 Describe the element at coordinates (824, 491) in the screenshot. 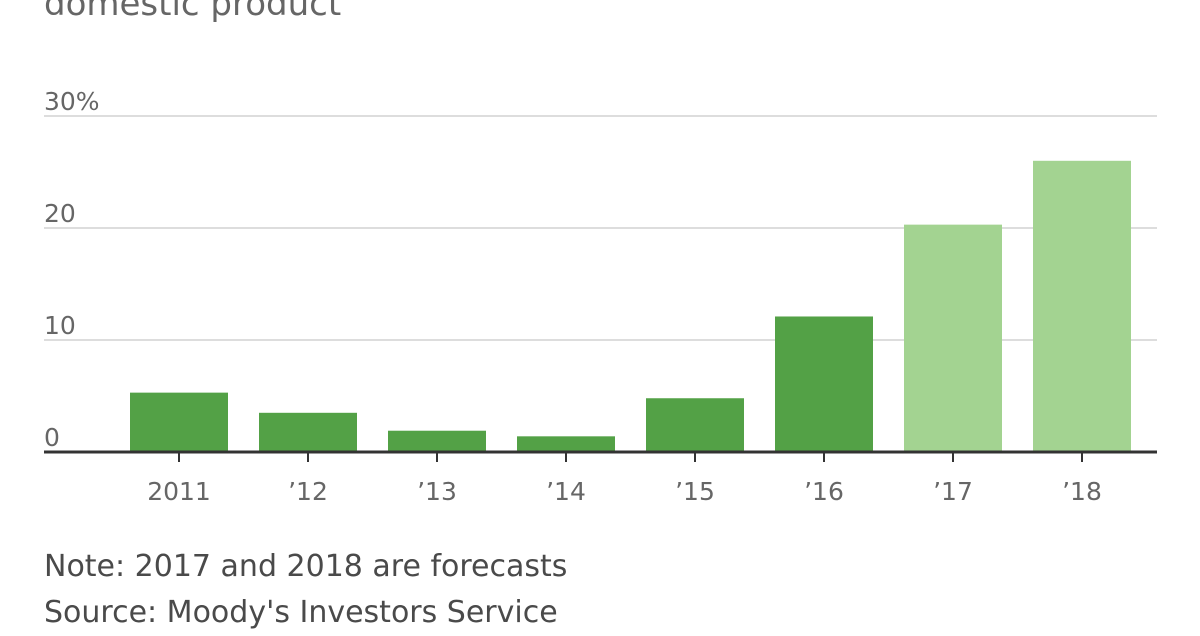

I see `x-tick-label: ’16` at that location.